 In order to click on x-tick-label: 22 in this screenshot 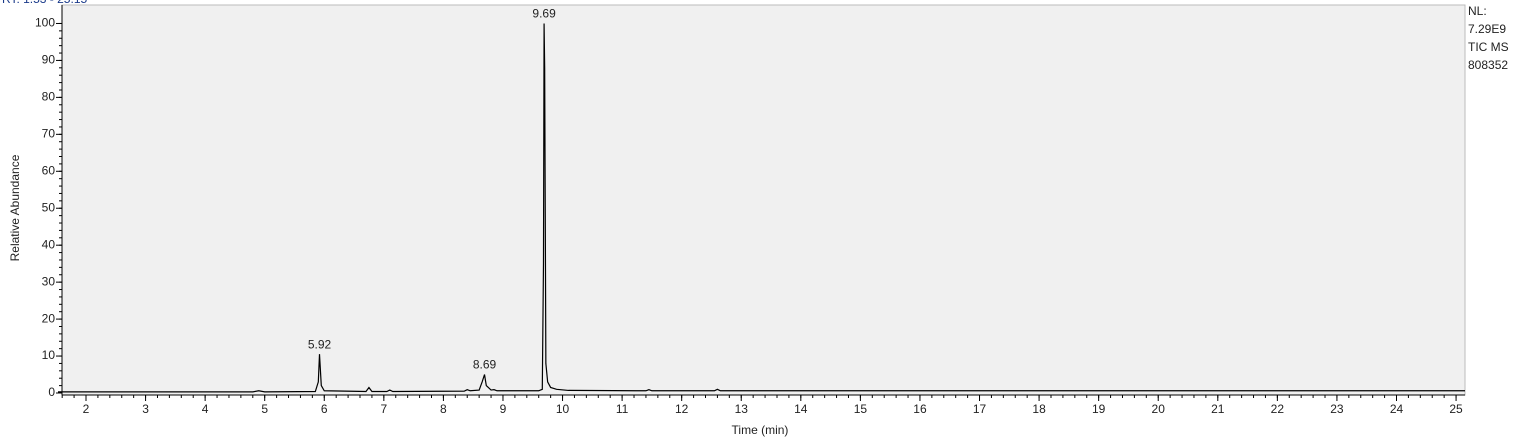, I will do `click(1278, 409)`.